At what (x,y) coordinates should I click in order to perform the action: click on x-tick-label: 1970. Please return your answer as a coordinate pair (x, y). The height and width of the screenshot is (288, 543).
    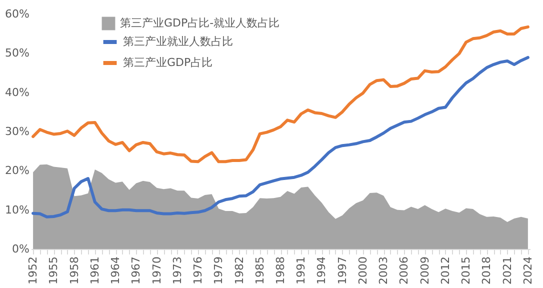
    Looking at the image, I should click on (157, 270).